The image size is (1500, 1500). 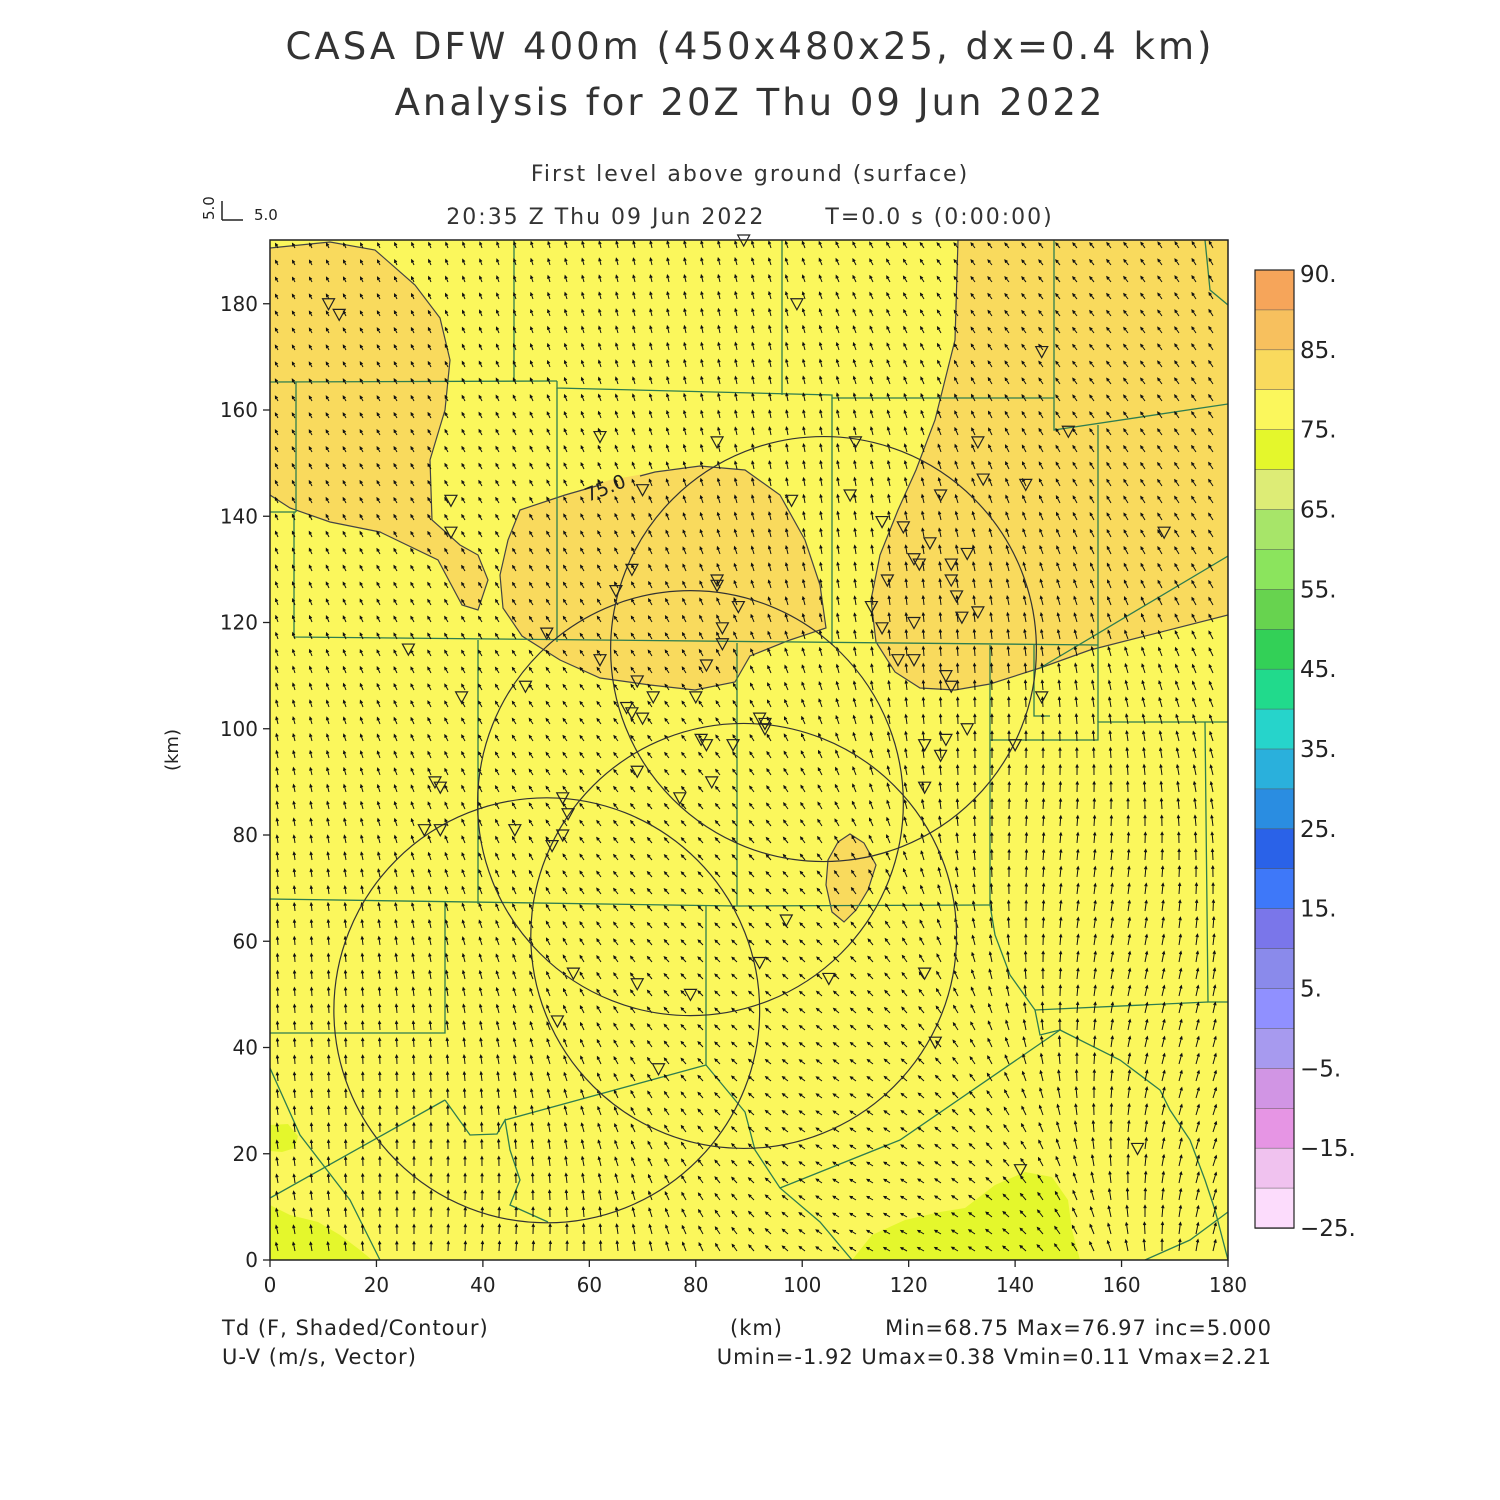 I want to click on x-tick-label-6: 120, so click(x=909, y=1285).